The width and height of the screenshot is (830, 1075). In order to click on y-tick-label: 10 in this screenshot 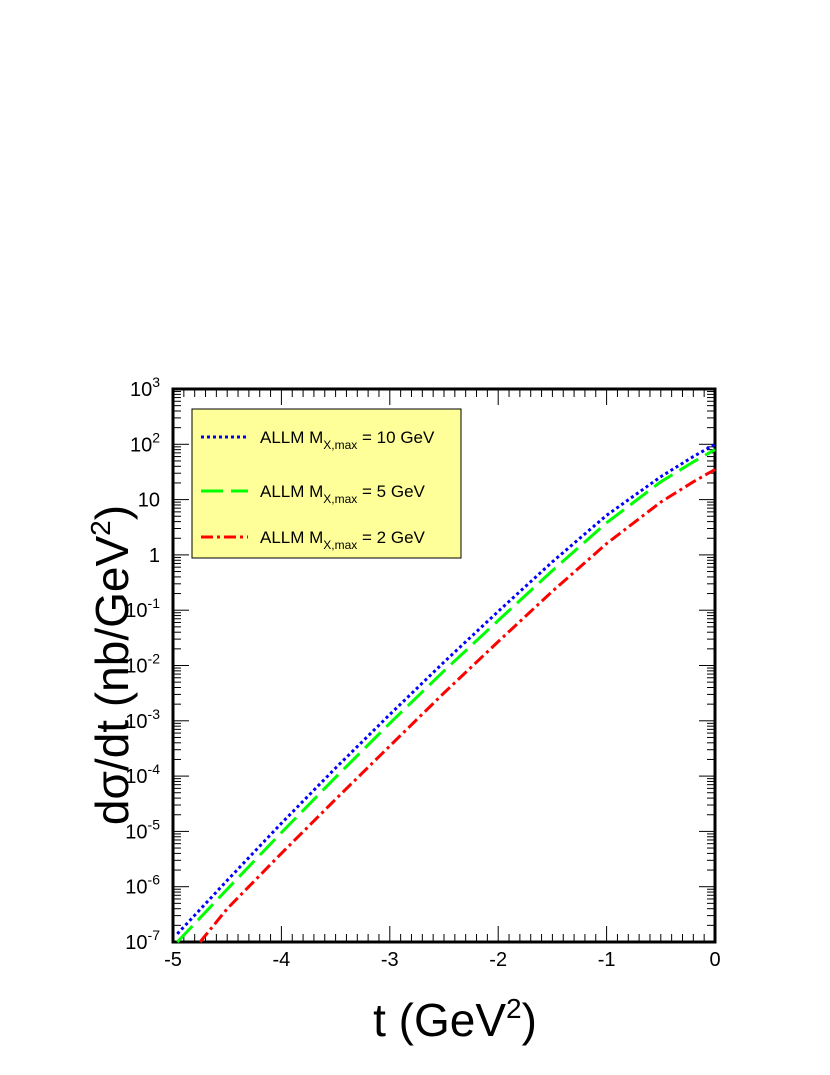, I will do `click(149, 501)`.